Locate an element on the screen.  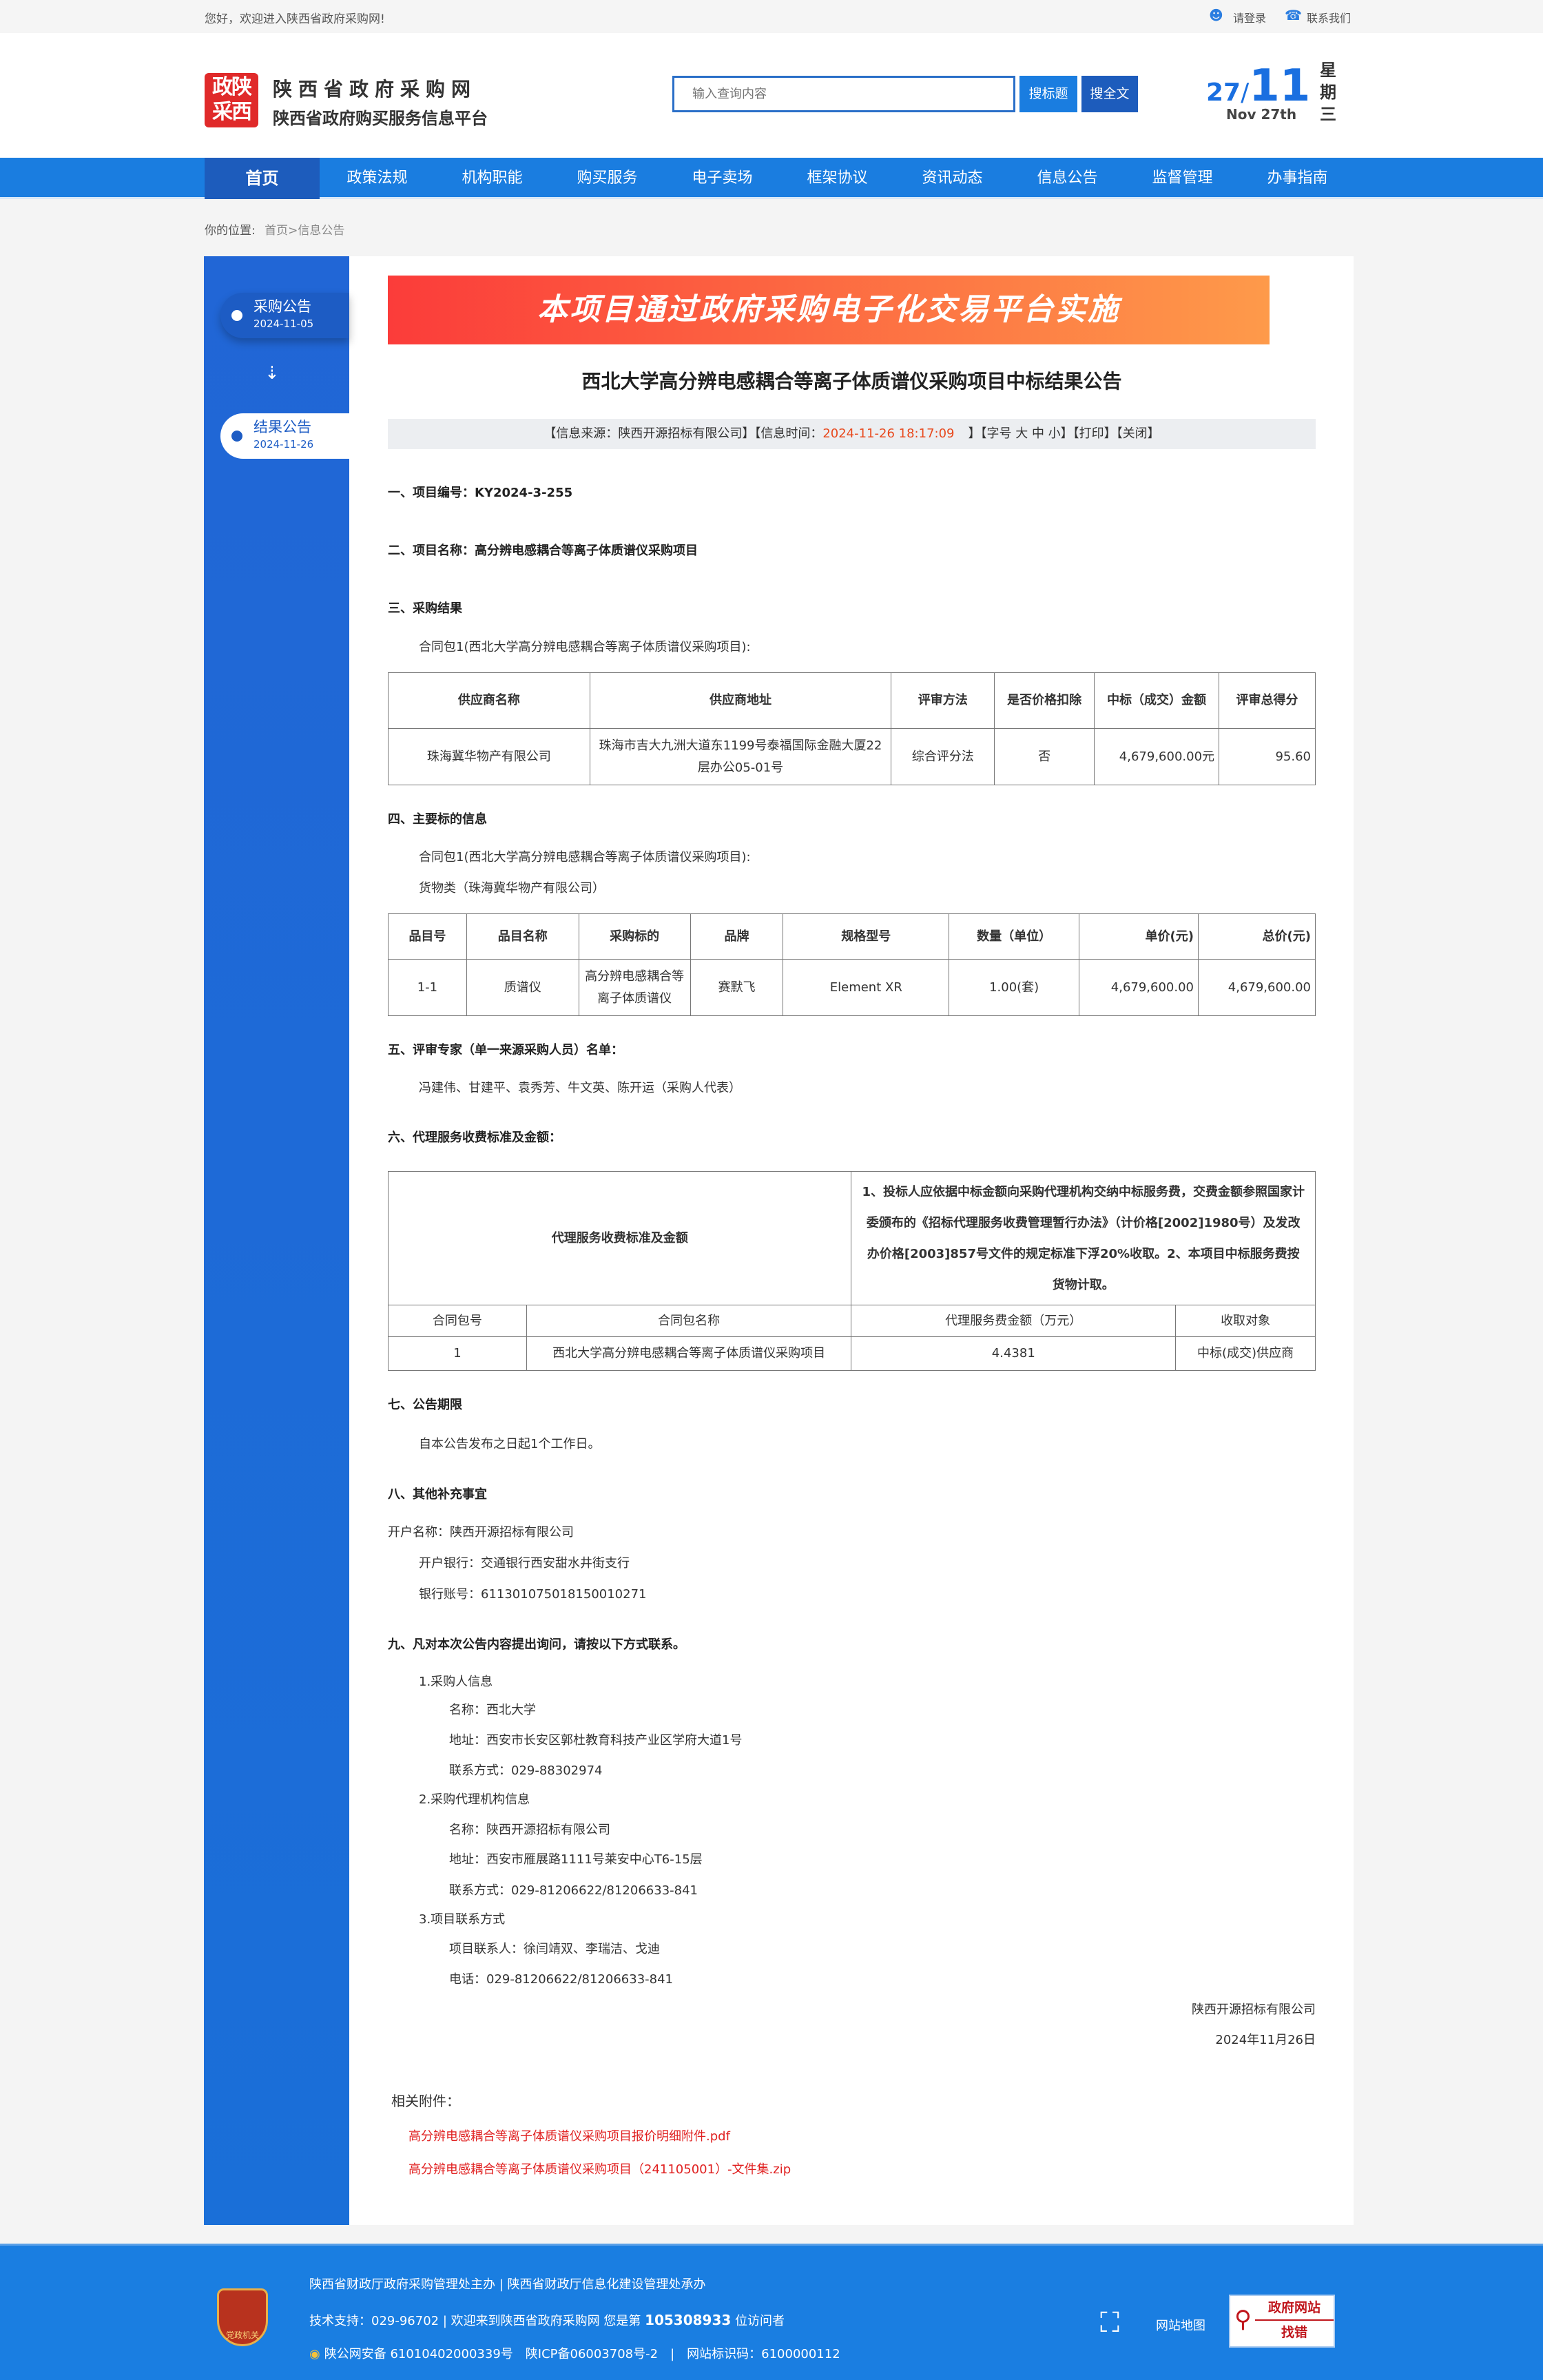
police-badge-icon: ◉ is located at coordinates (314, 2354).